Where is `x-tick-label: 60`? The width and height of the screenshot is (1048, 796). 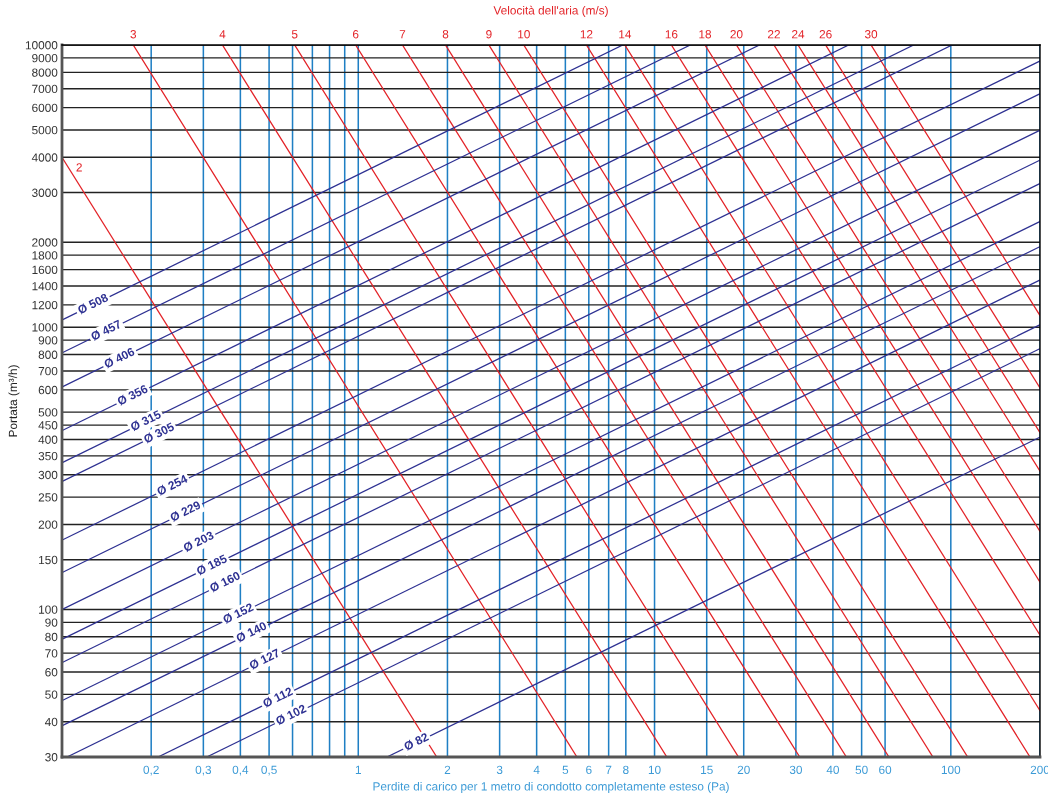 x-tick-label: 60 is located at coordinates (885, 769).